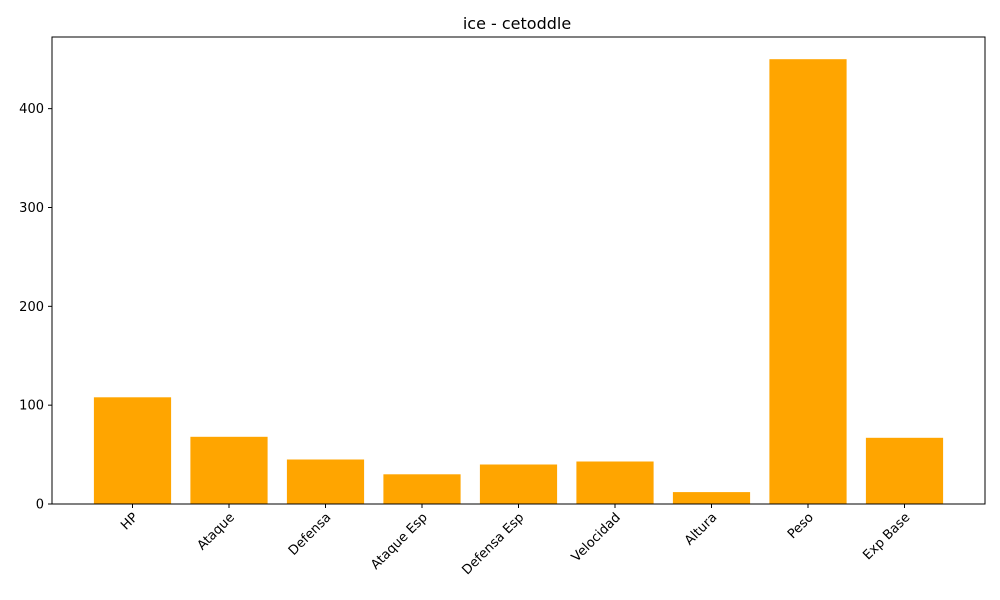 The height and width of the screenshot is (600, 1000). What do you see at coordinates (31, 307) in the screenshot?
I see `y-tick-label: 200` at bounding box center [31, 307].